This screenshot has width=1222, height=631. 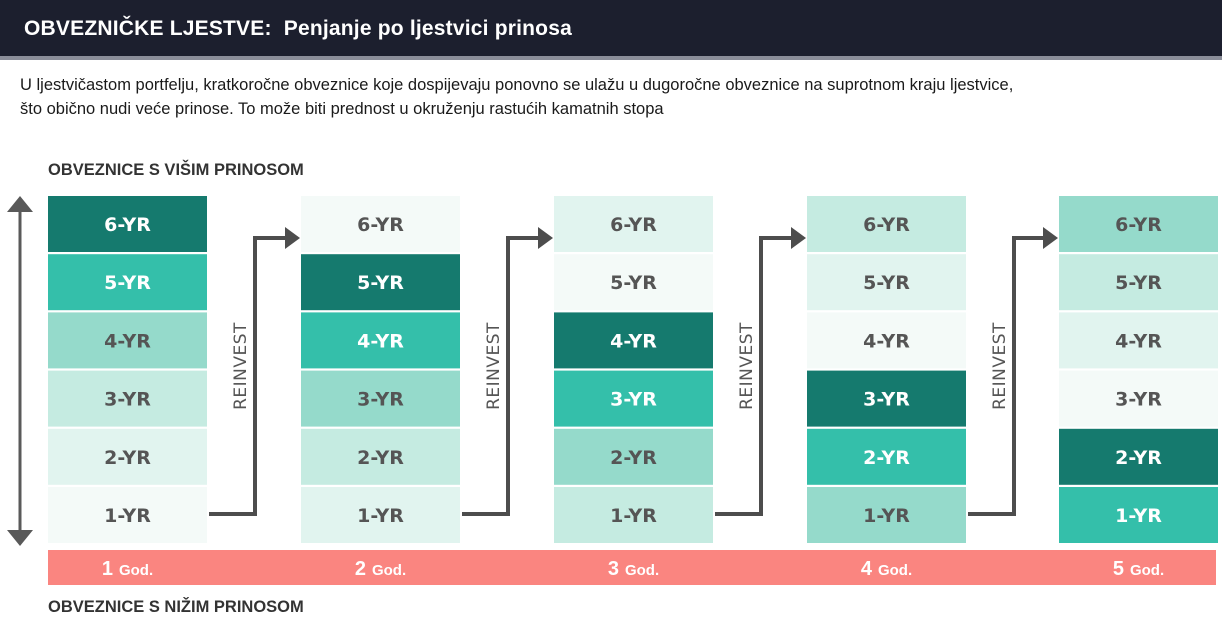 I want to click on higher-yield-label: OBVEZNICE S VIŠIM PRINOSOM, so click(x=176, y=170).